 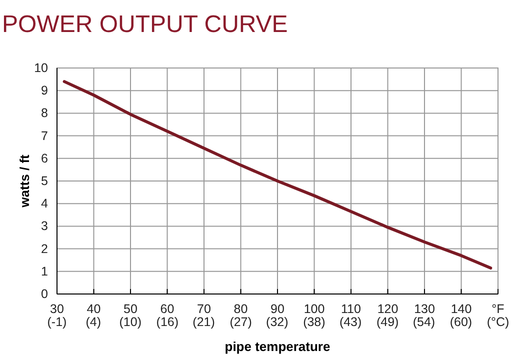 What do you see at coordinates (131, 309) in the screenshot?
I see `x-tick-label: 50` at bounding box center [131, 309].